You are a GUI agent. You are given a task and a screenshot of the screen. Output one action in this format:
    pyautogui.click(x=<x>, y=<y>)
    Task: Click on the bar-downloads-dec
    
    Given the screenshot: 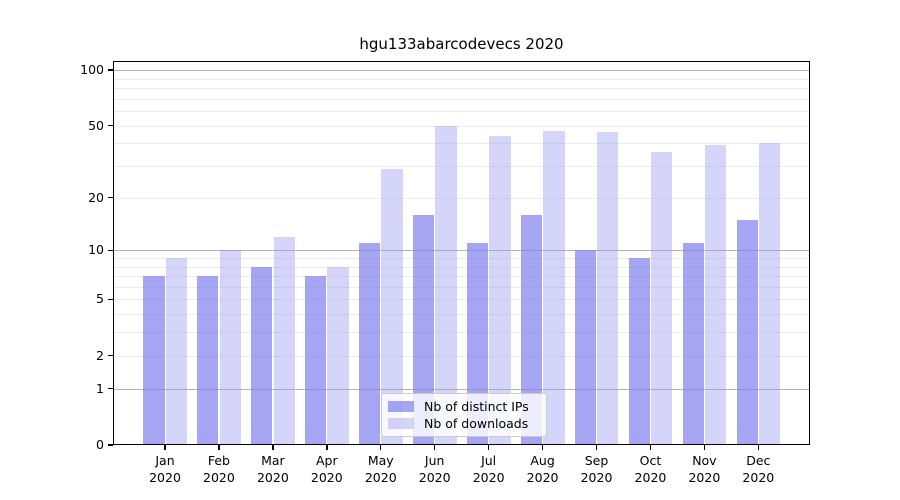 What is the action you would take?
    pyautogui.click(x=769, y=293)
    